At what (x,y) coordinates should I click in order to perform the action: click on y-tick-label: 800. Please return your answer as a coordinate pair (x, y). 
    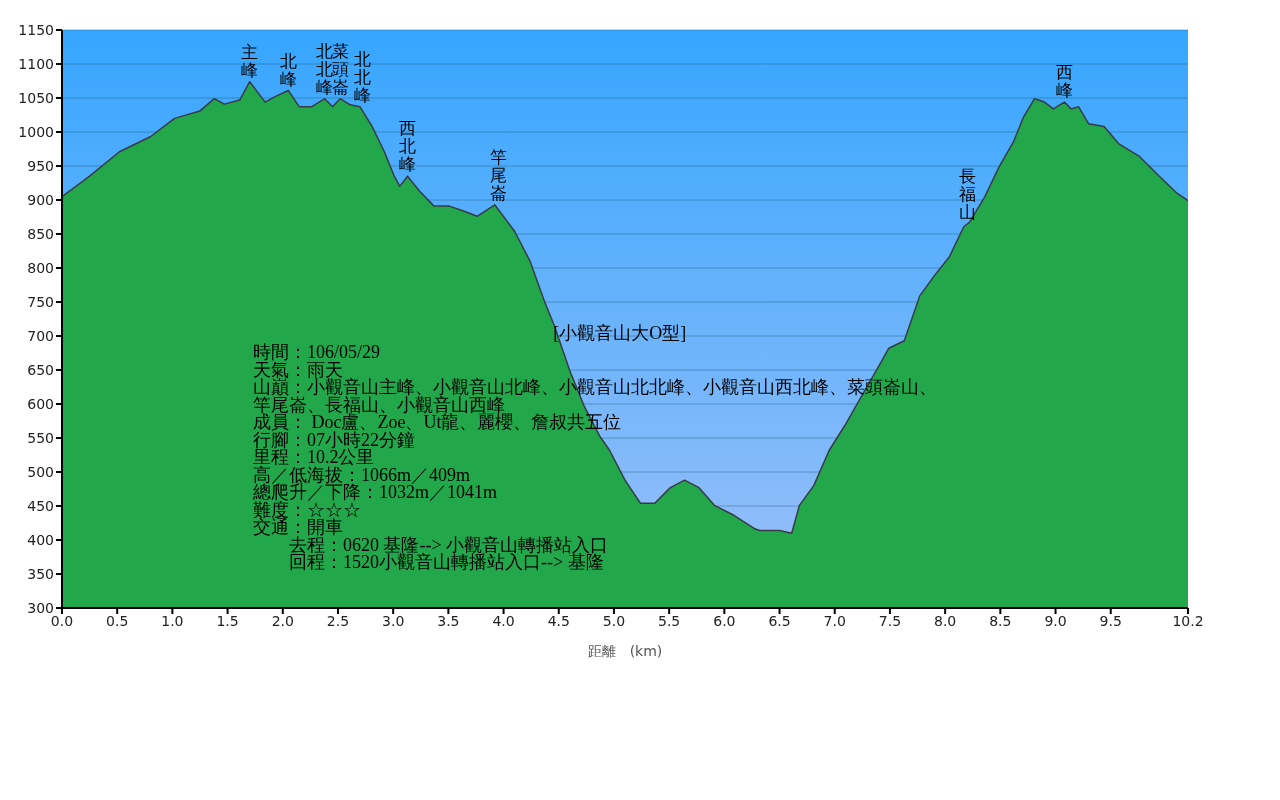
    Looking at the image, I should click on (40, 267).